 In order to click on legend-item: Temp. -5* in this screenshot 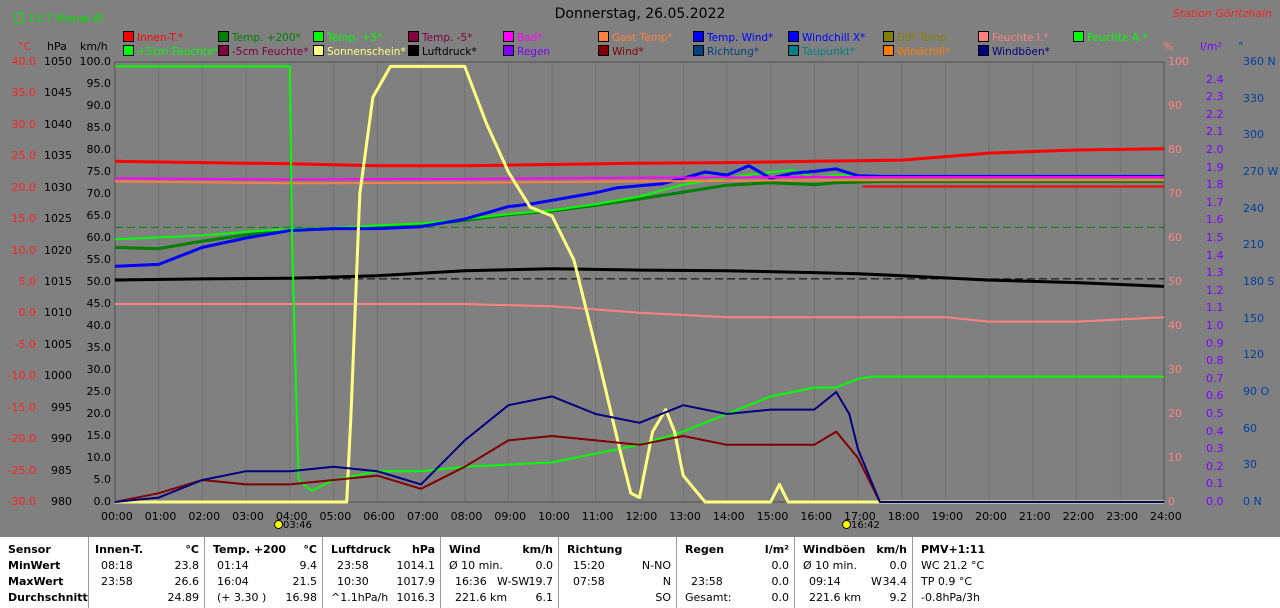, I will do `click(440, 37)`.